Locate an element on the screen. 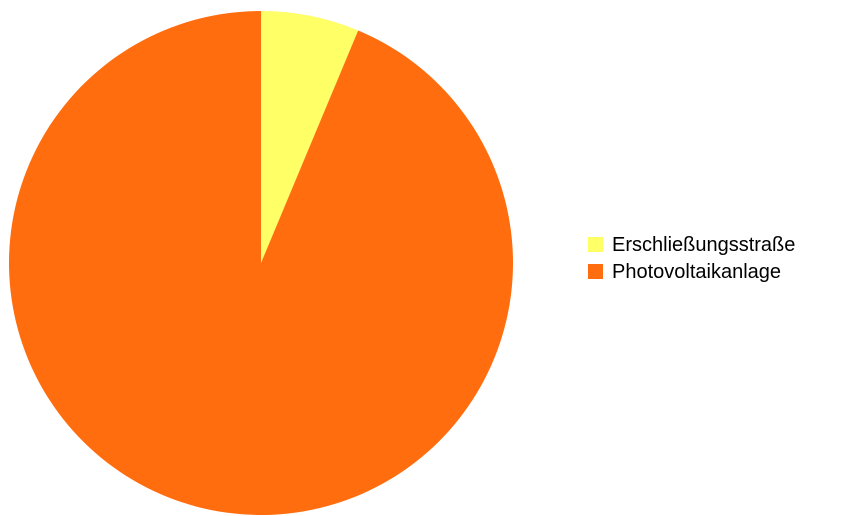 This screenshot has width=859, height=516. legend-item-erschliessungsstrasse: Erschließungsstraße is located at coordinates (691, 244).